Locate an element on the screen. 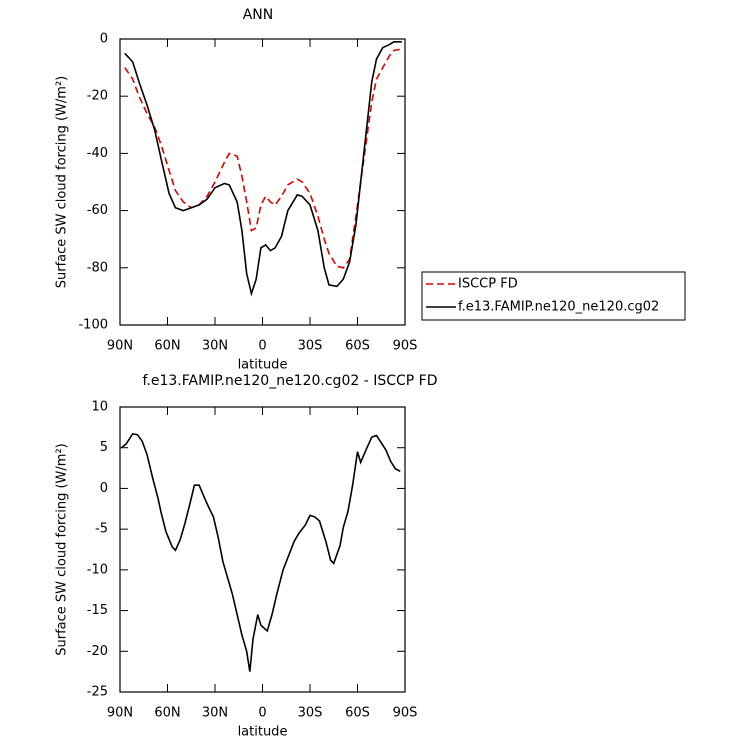 Image resolution: width=733 pixels, height=743 pixels. chart-title: ANN is located at coordinates (258, 15).